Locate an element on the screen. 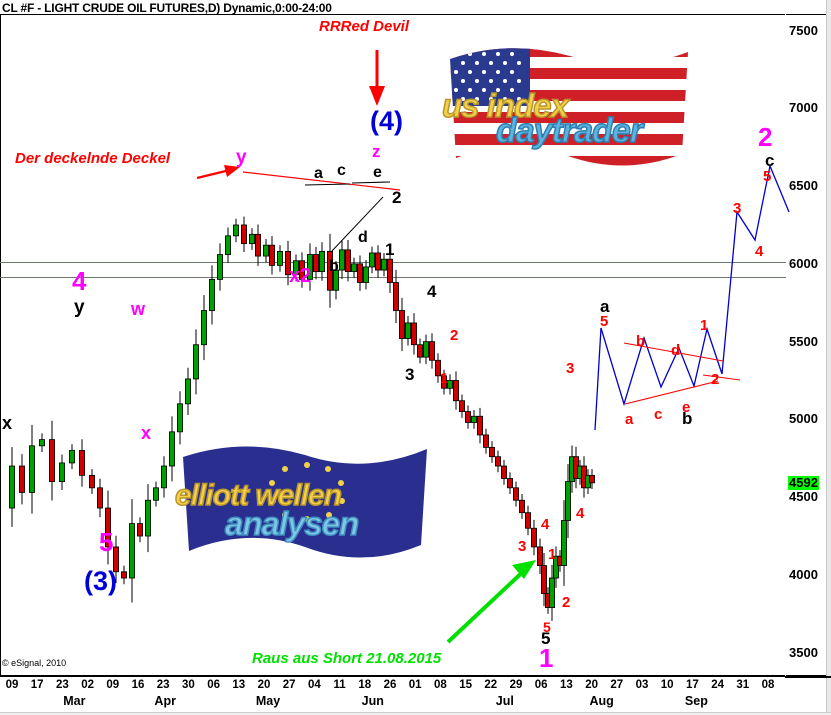  wave-label-5-5: 5 is located at coordinates (106, 542).